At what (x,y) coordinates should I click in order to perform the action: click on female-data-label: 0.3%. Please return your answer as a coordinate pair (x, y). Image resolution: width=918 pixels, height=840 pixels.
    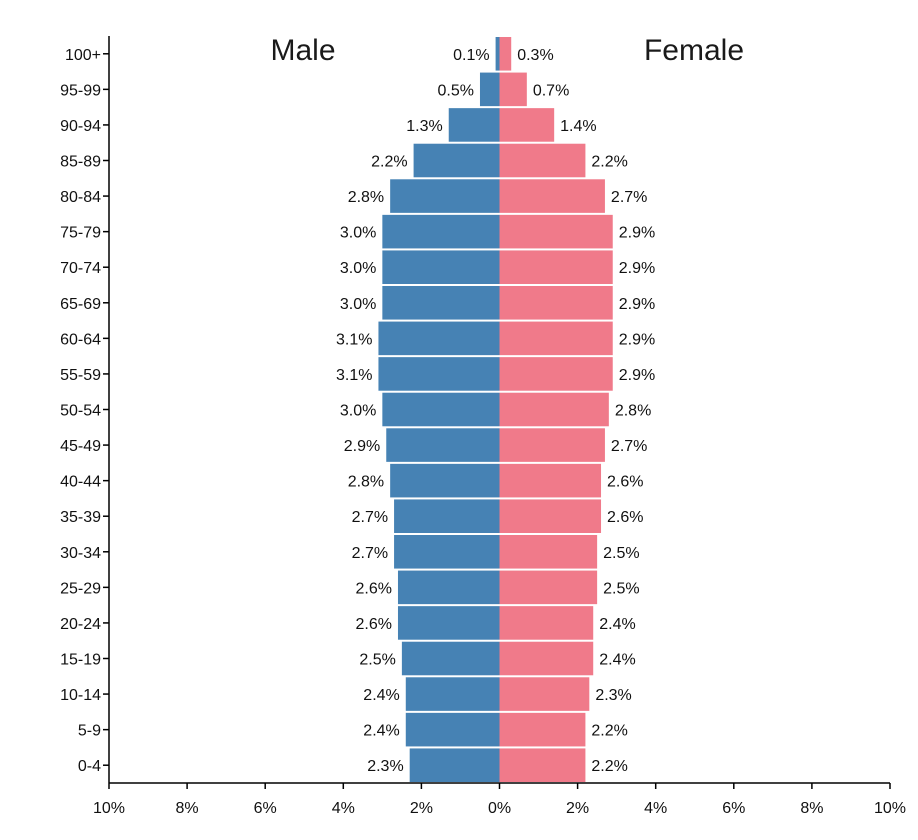
    Looking at the image, I should click on (535, 55).